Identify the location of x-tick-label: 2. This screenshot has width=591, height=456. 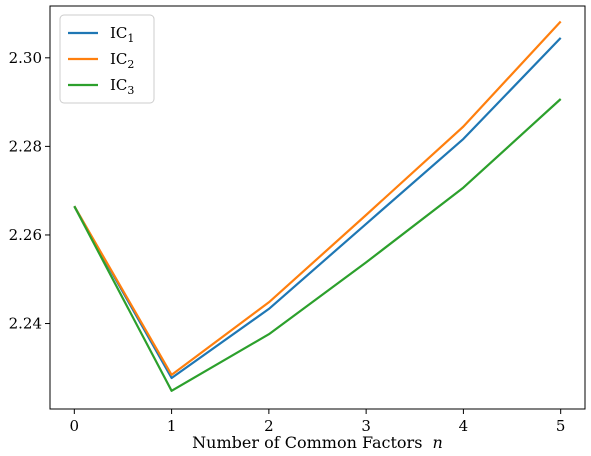
(269, 426).